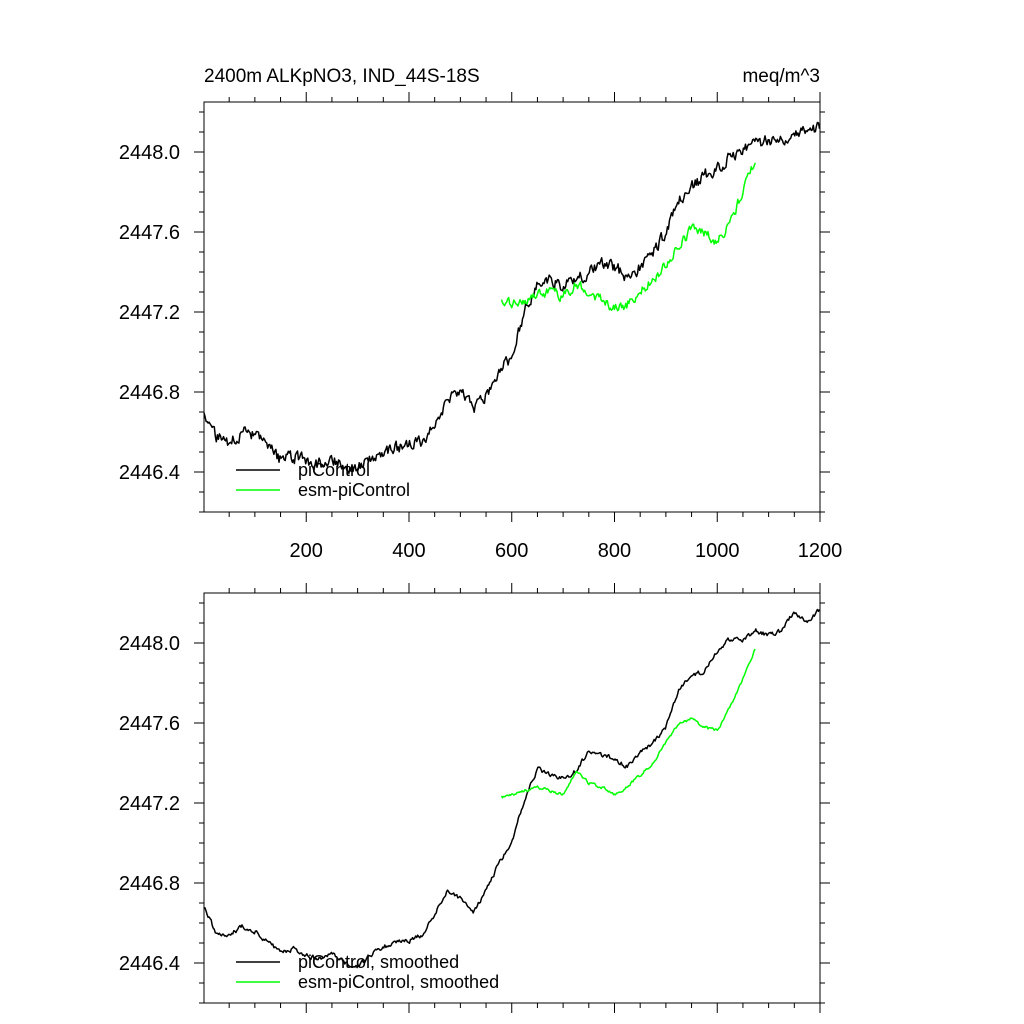  I want to click on x-tick-label: 200, so click(306, 551).